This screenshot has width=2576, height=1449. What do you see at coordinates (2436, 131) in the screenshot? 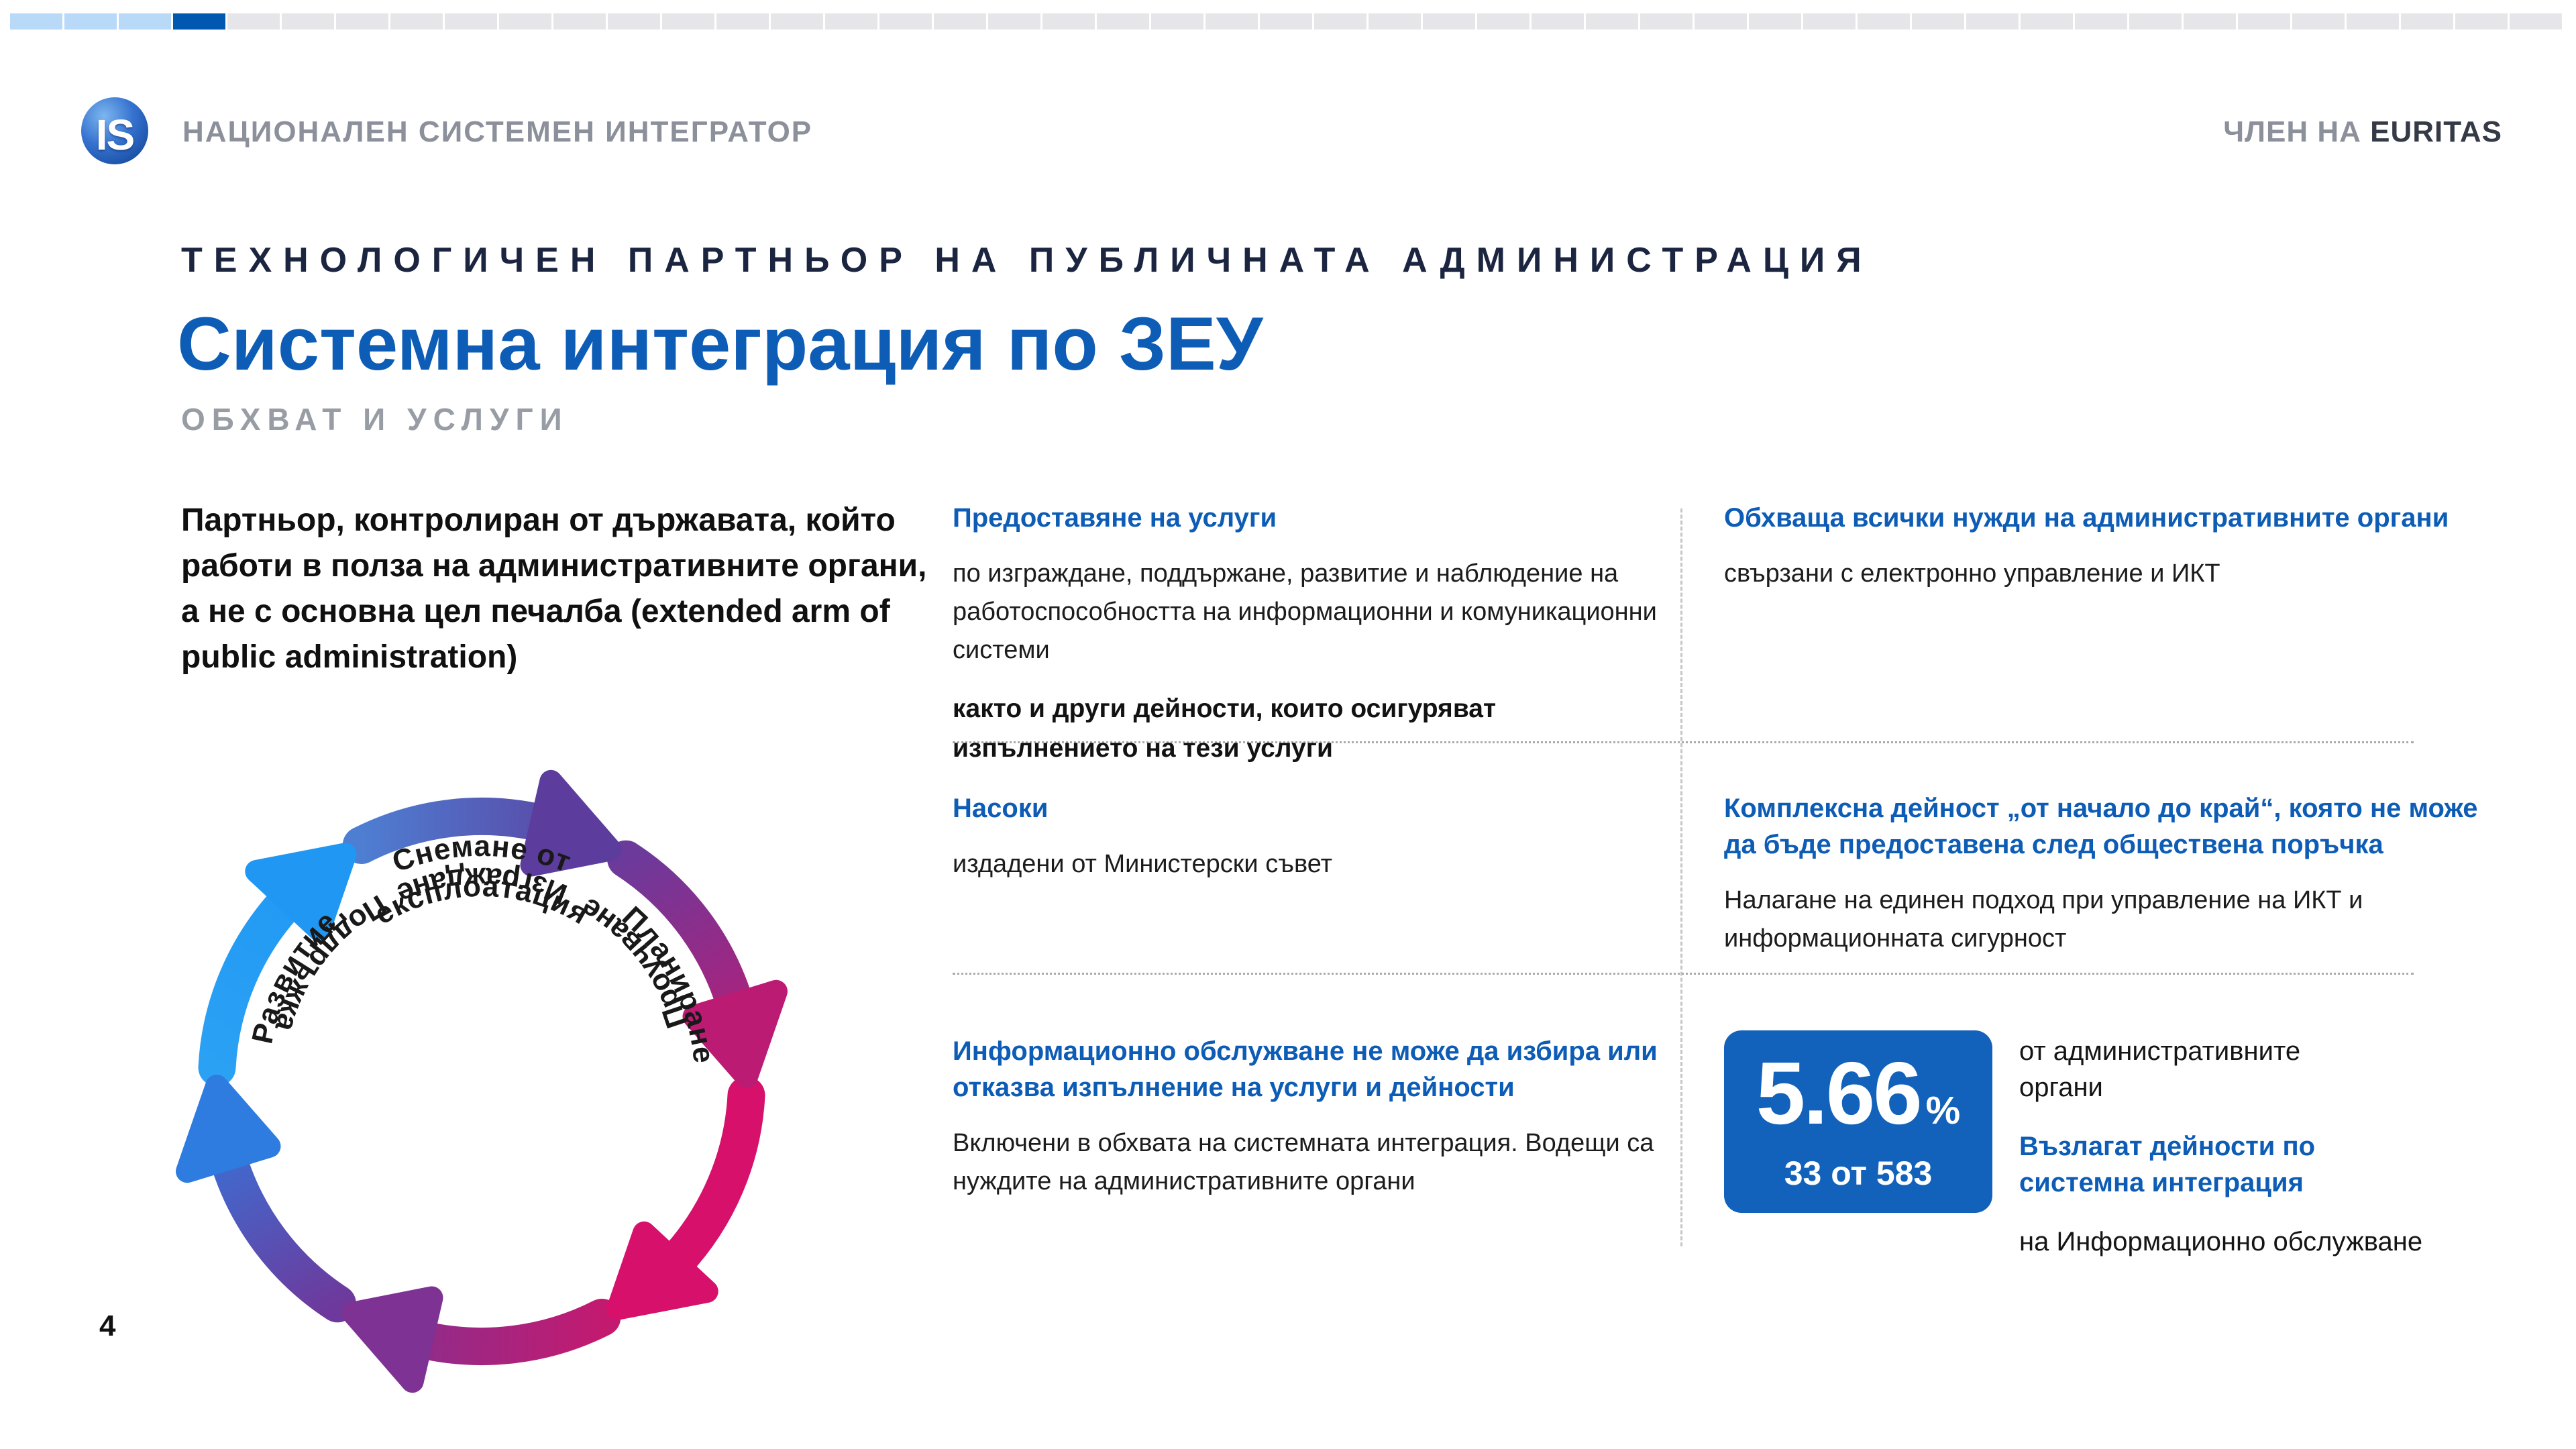
I see `member-org: EURITAS` at bounding box center [2436, 131].